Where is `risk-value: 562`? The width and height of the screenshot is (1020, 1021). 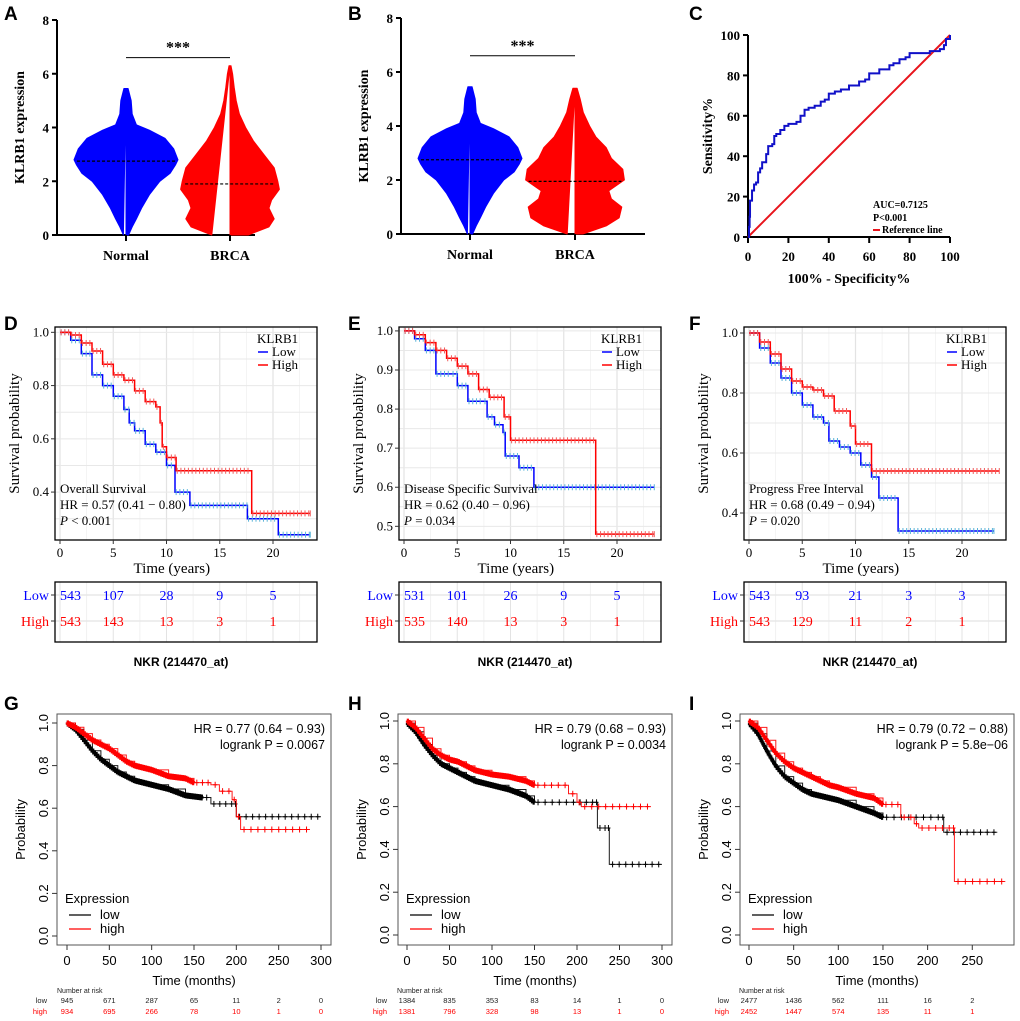
risk-value: 562 is located at coordinates (838, 1000).